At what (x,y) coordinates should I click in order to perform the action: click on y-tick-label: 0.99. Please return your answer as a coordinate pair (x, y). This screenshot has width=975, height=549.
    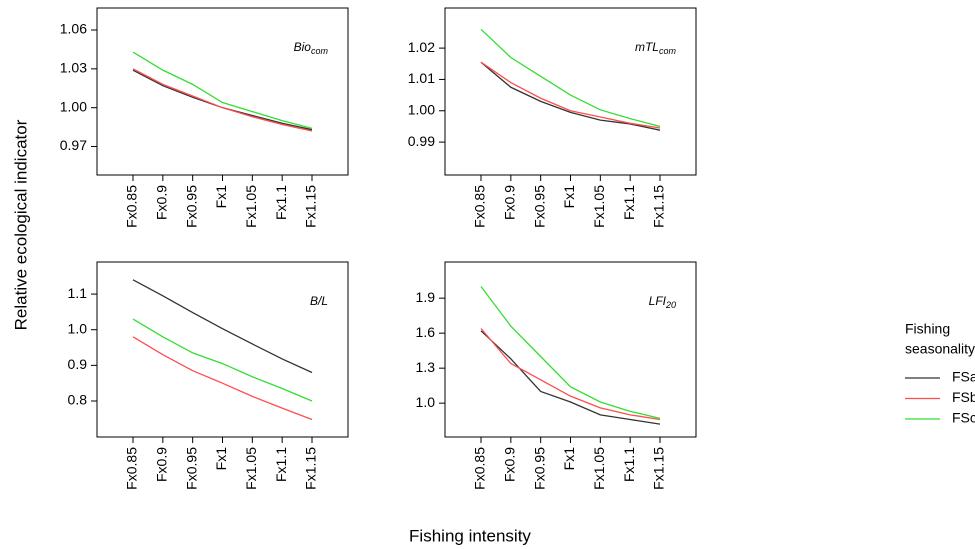
    Looking at the image, I should click on (421, 141).